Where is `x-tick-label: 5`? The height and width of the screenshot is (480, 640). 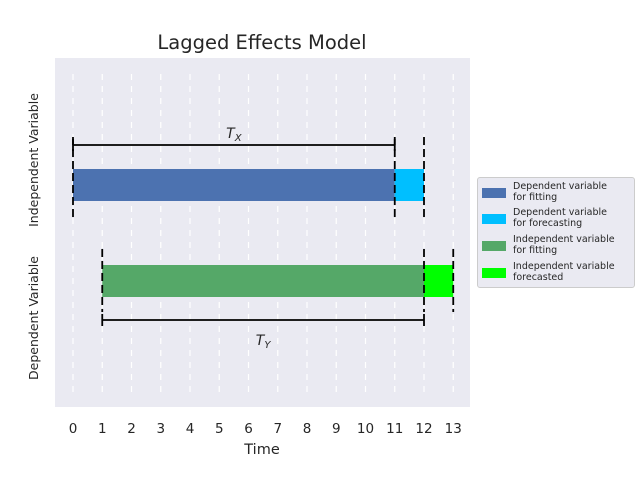 x-tick-label: 5 is located at coordinates (219, 429).